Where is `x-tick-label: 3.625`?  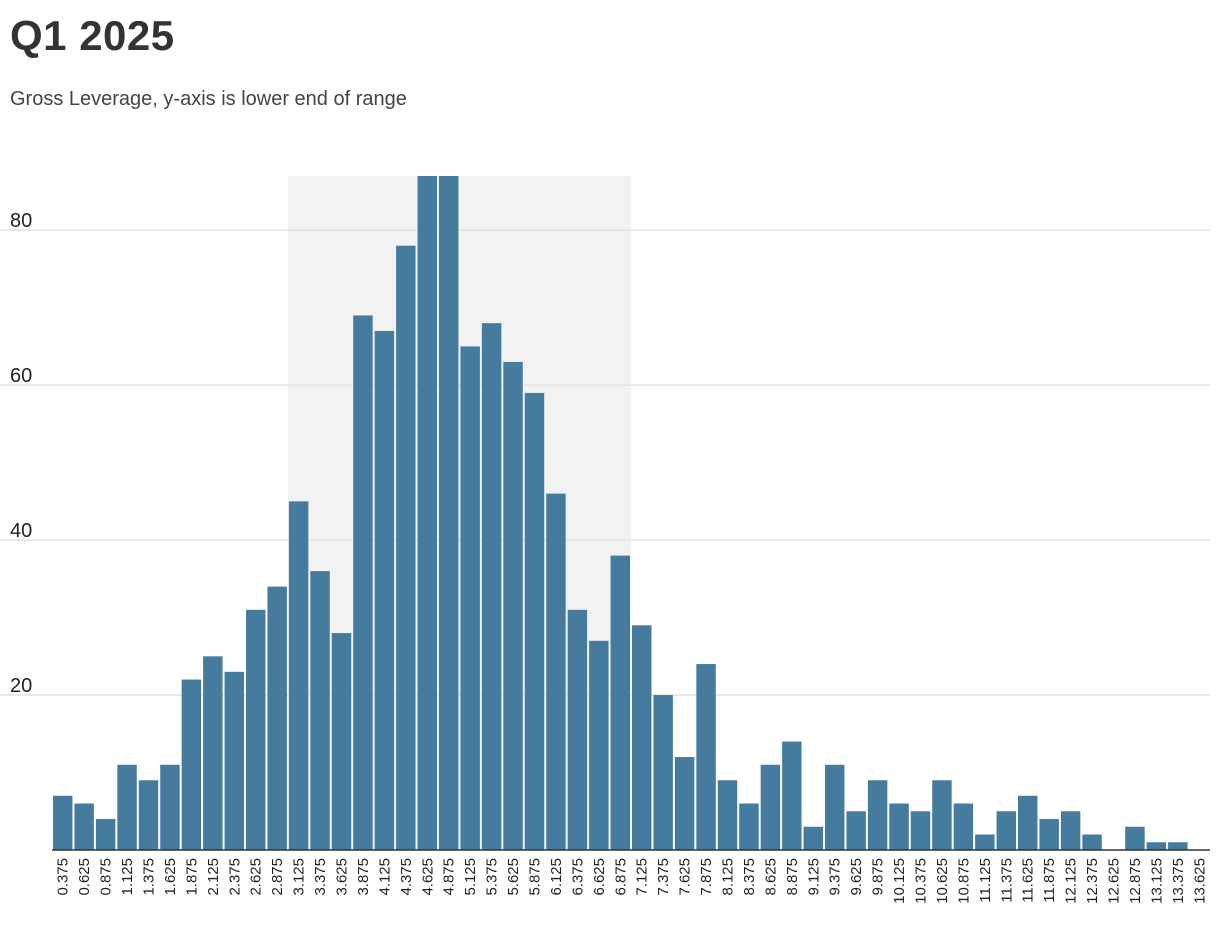
x-tick-label: 3.625 is located at coordinates (342, 877).